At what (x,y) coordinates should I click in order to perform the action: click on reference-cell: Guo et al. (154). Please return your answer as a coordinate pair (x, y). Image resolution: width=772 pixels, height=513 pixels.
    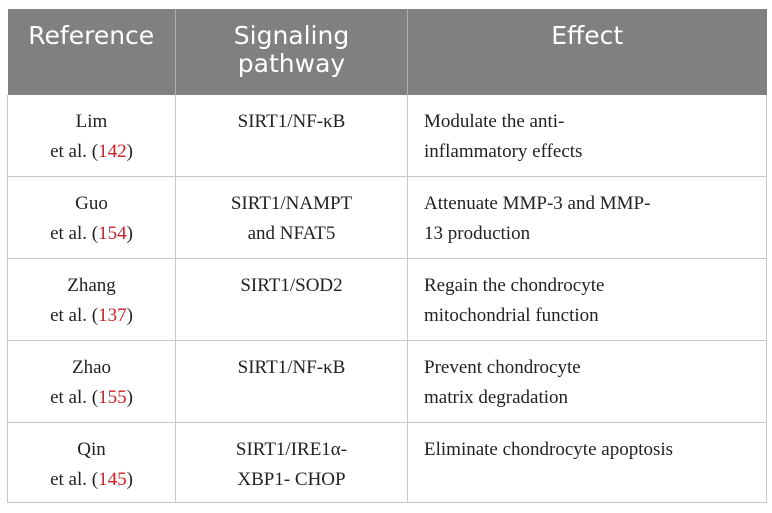
    Looking at the image, I should click on (91, 217).